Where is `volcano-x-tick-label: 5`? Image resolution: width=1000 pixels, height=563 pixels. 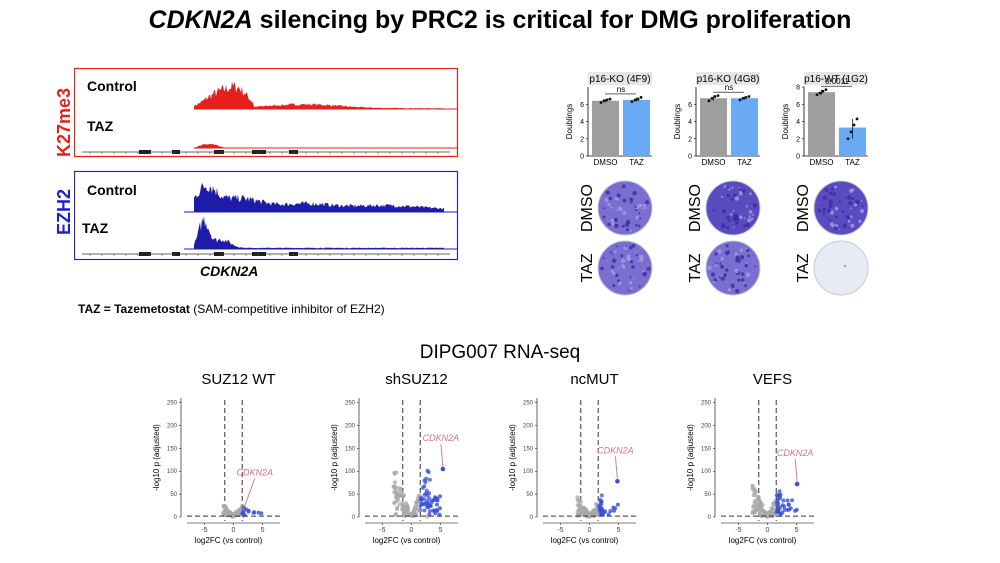 volcano-x-tick-label: 5 is located at coordinates (797, 530).